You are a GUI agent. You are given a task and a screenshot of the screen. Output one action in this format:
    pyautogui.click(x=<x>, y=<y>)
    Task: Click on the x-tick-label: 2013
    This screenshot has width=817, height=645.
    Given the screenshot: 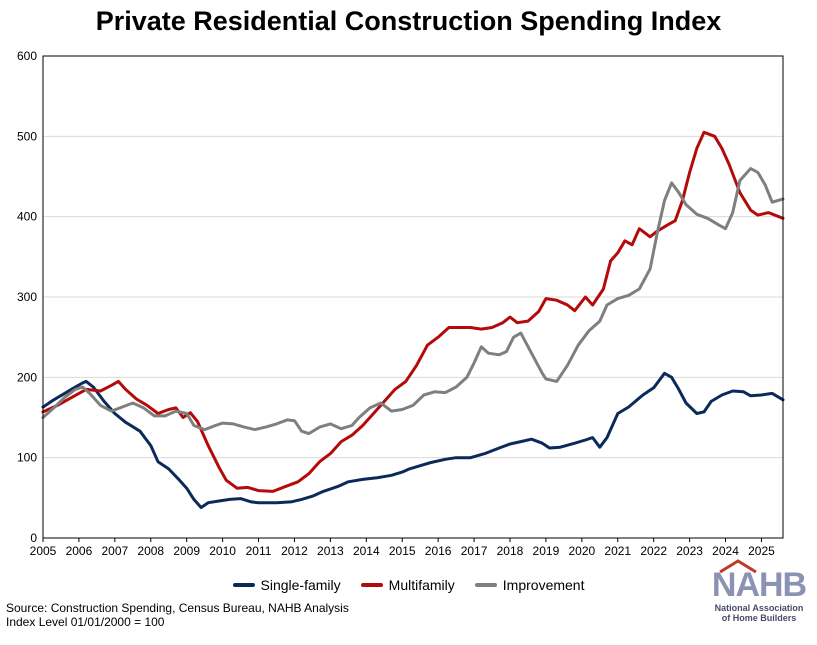 What is the action you would take?
    pyautogui.click(x=330, y=551)
    